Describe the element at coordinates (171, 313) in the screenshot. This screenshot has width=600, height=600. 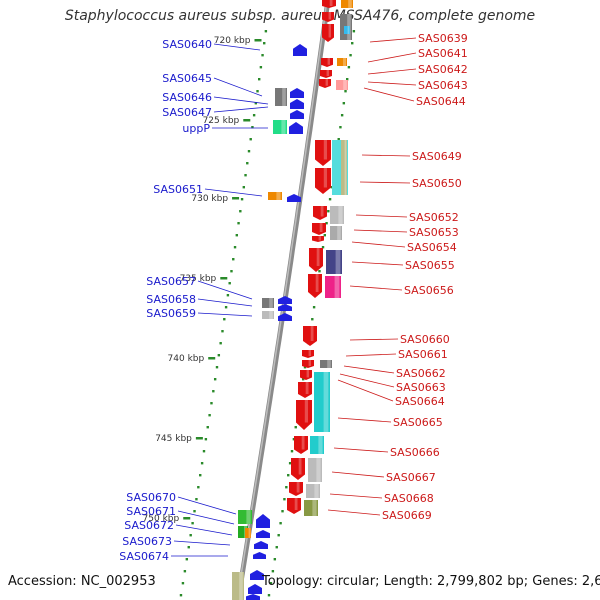
I see `gene-label-left: SAS0659` at that location.